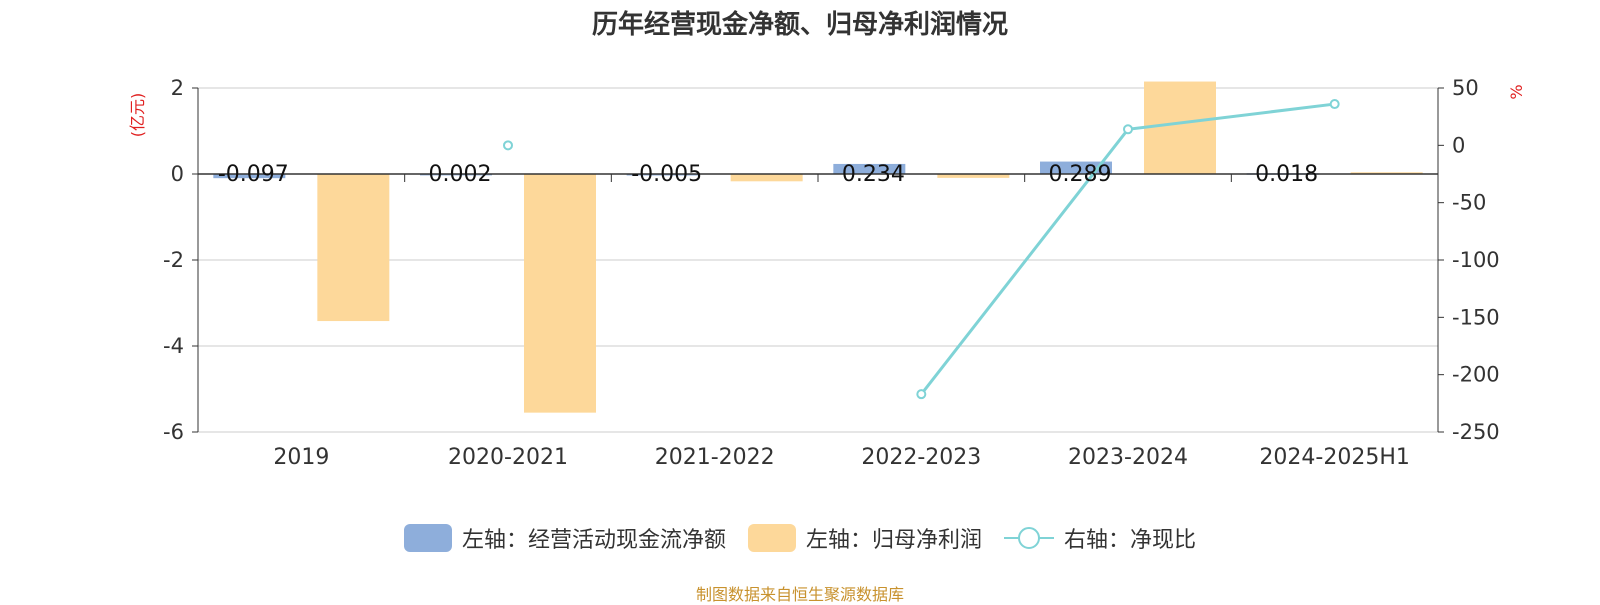 The image size is (1600, 605). Describe the element at coordinates (1476, 432) in the screenshot. I see `right-axis-tick-label: -250` at that location.